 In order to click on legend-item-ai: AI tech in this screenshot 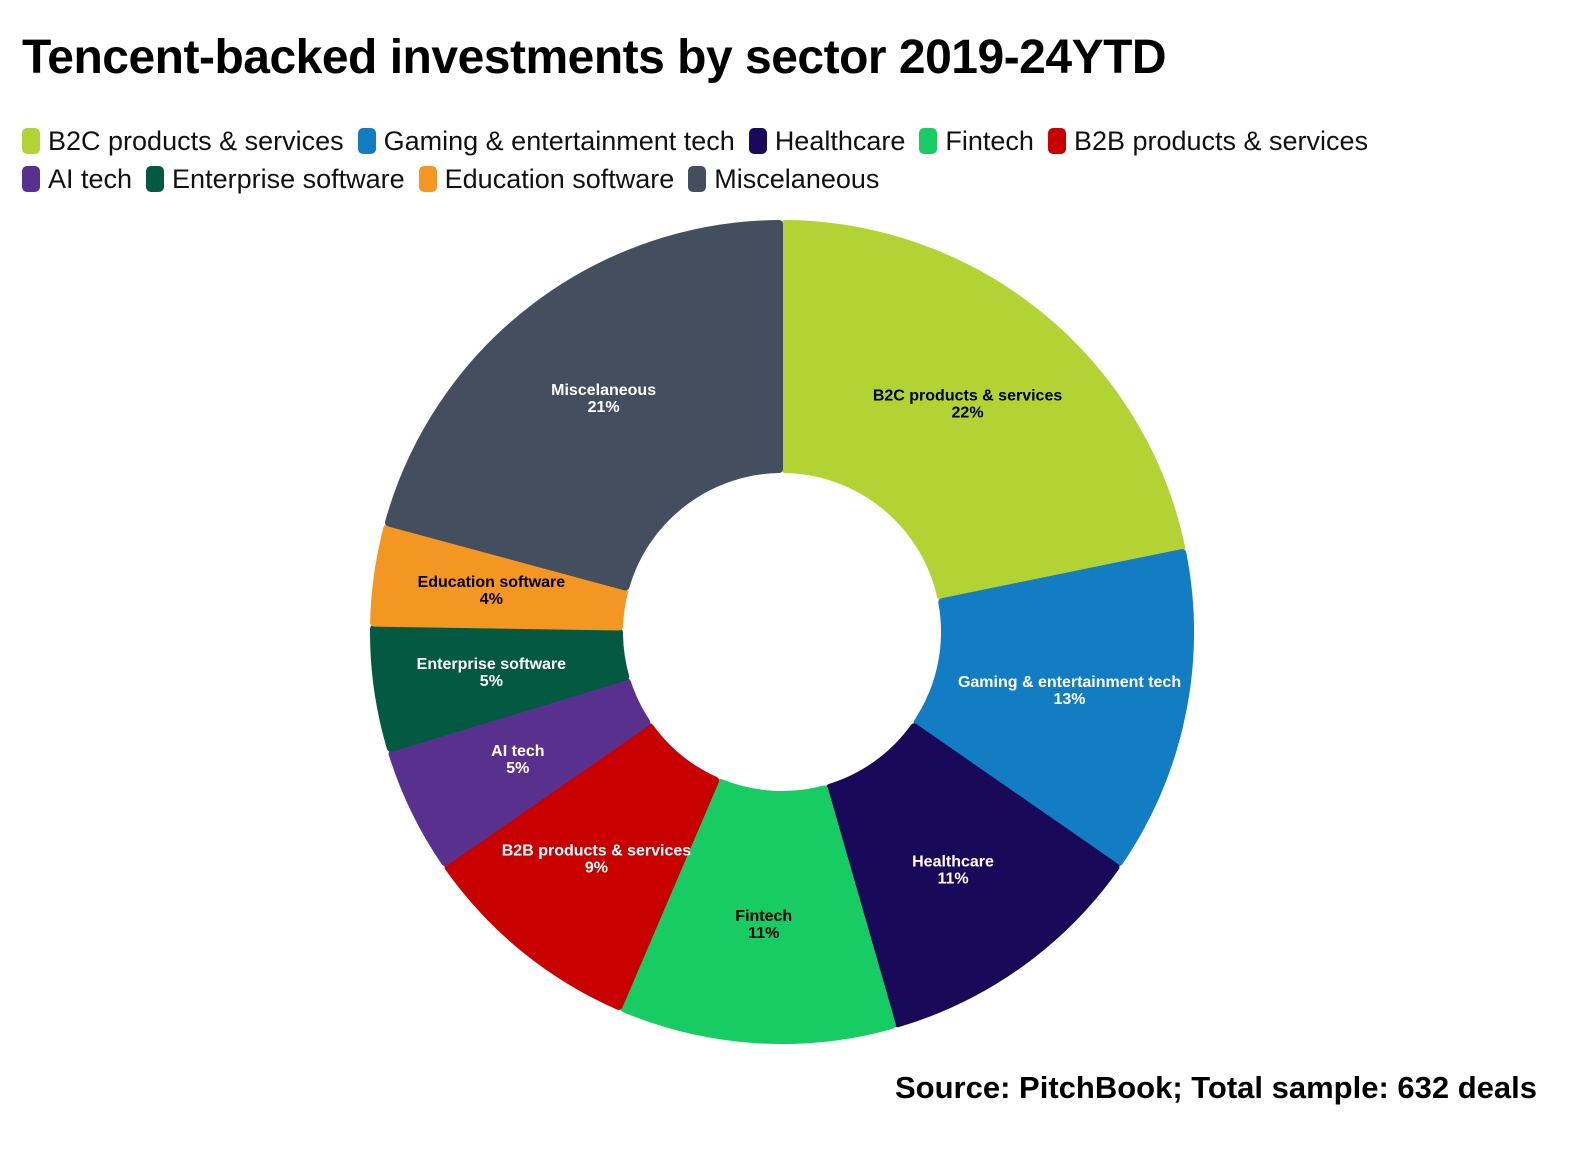, I will do `click(77, 179)`.